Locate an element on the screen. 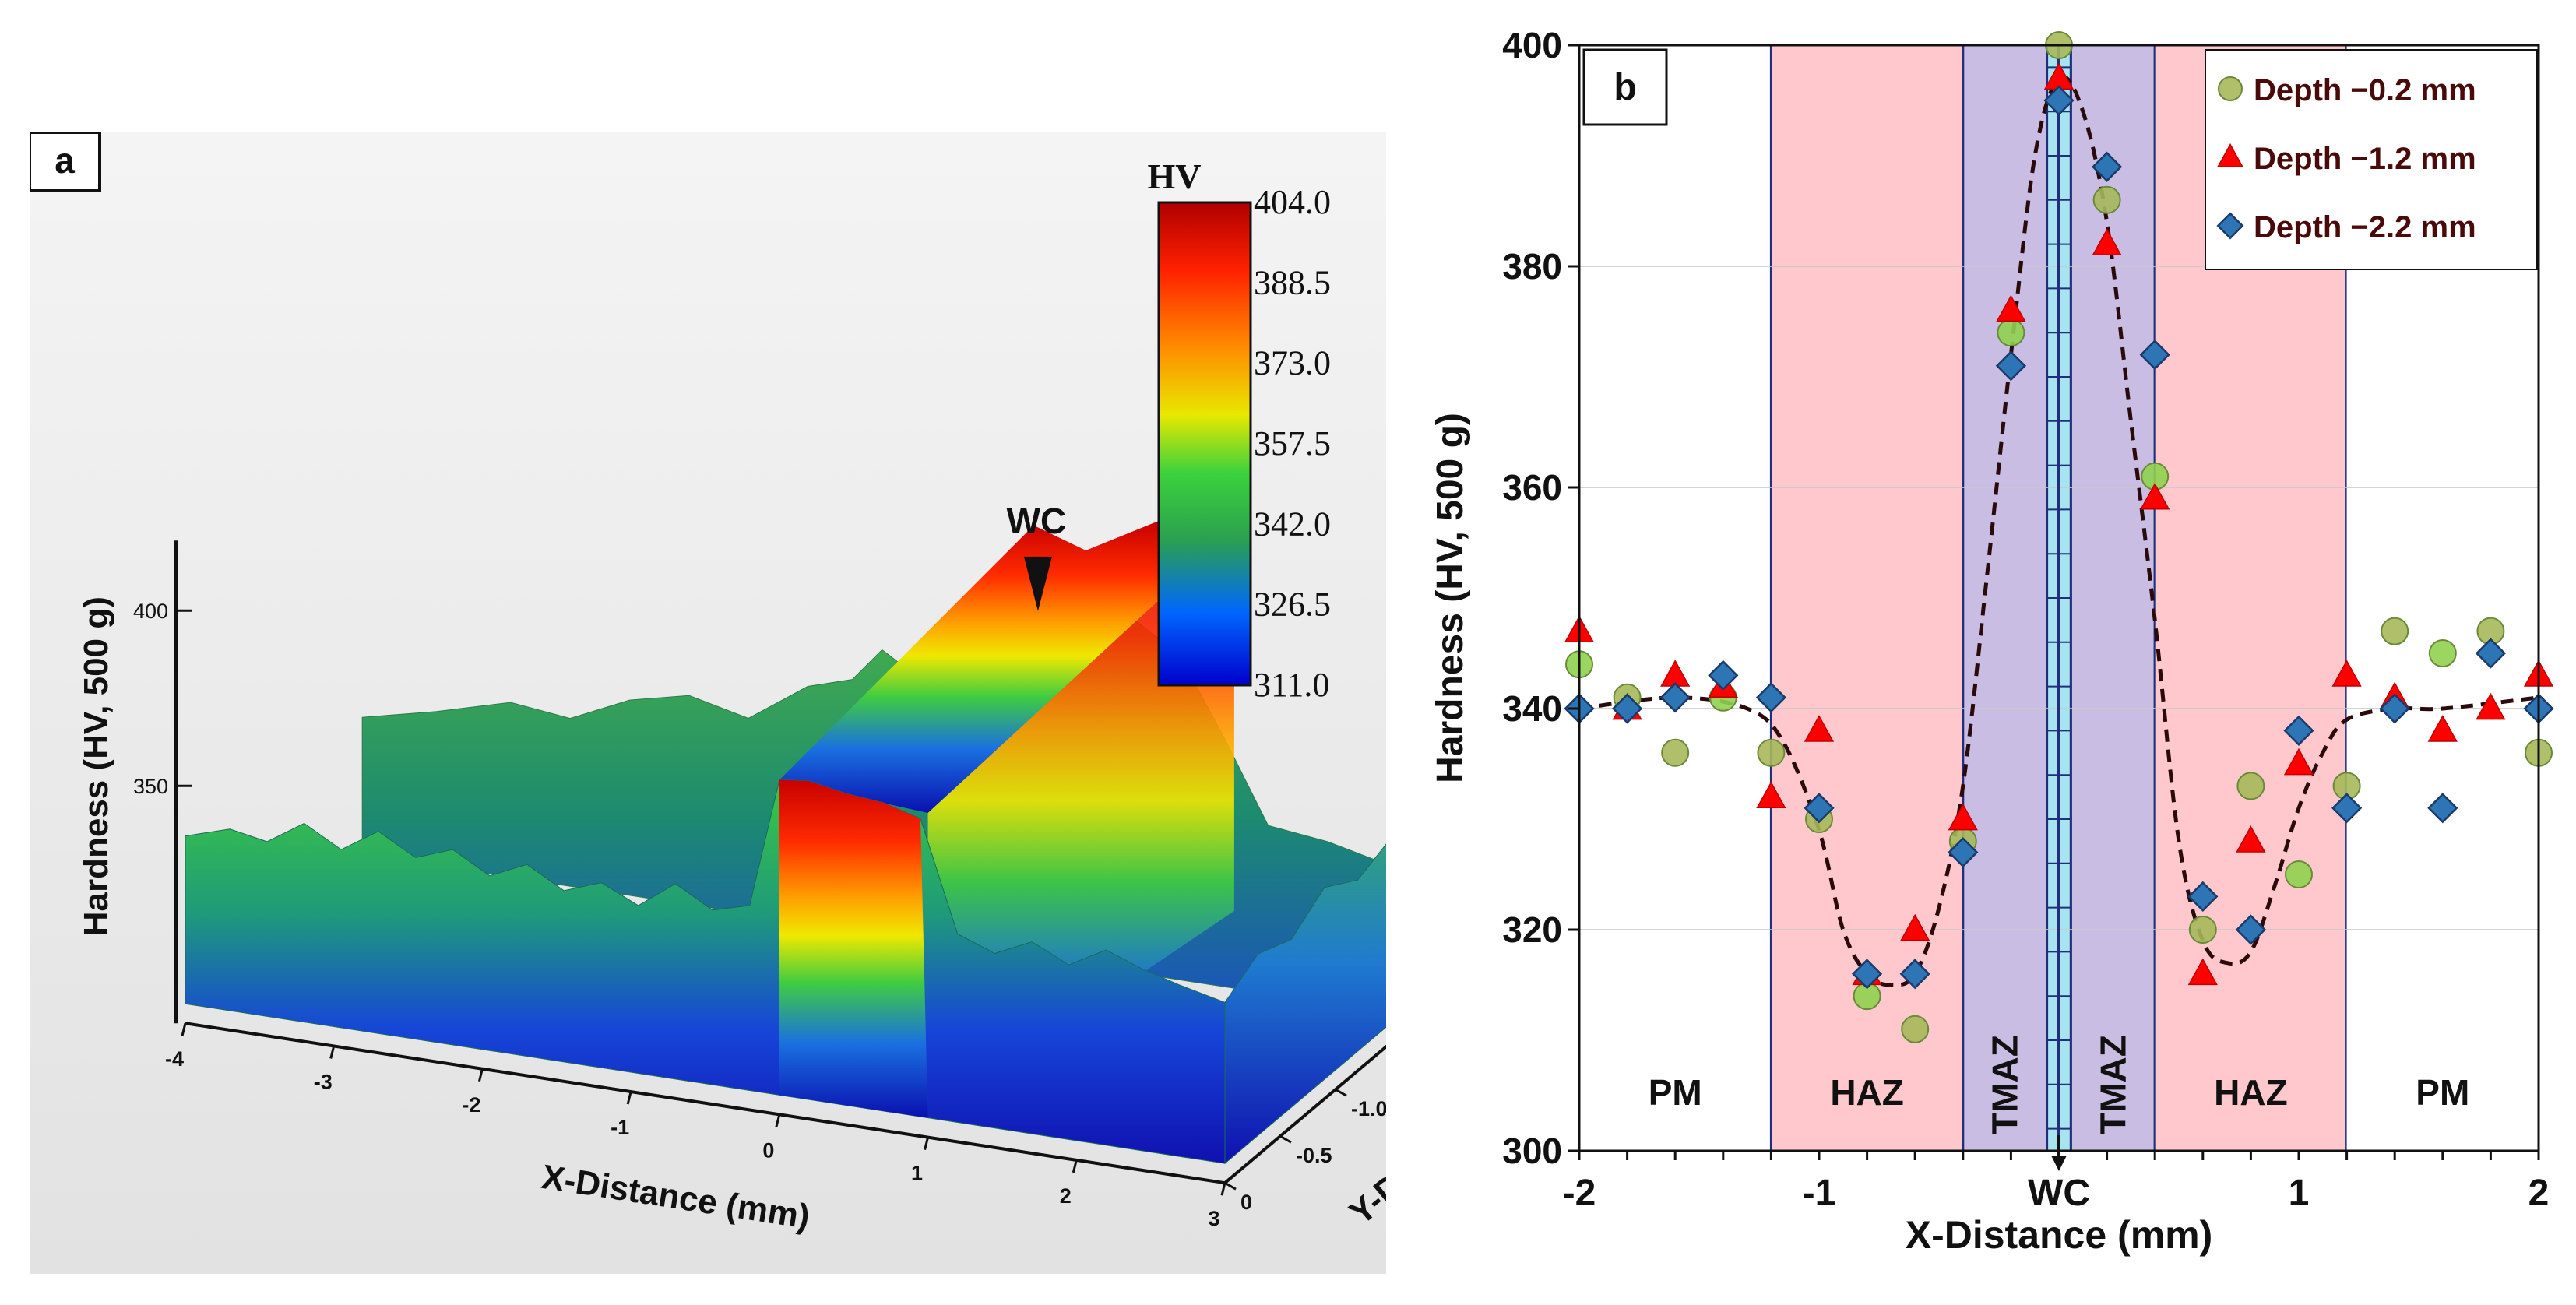 This screenshot has height=1305, width=2576. legend-label: Depth −1.2 mm is located at coordinates (2365, 159).